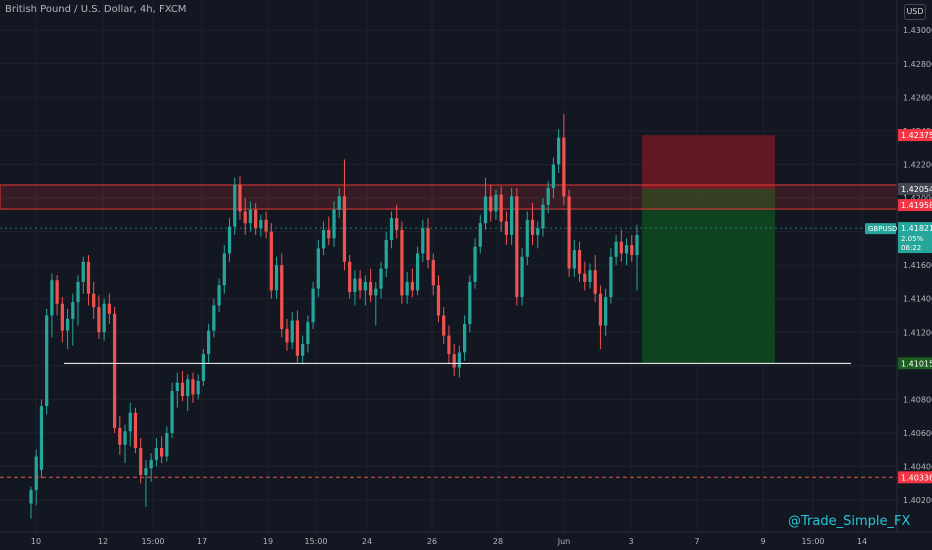 This screenshot has width=932, height=550. What do you see at coordinates (367, 541) in the screenshot?
I see `time-tick-label: 24` at bounding box center [367, 541].